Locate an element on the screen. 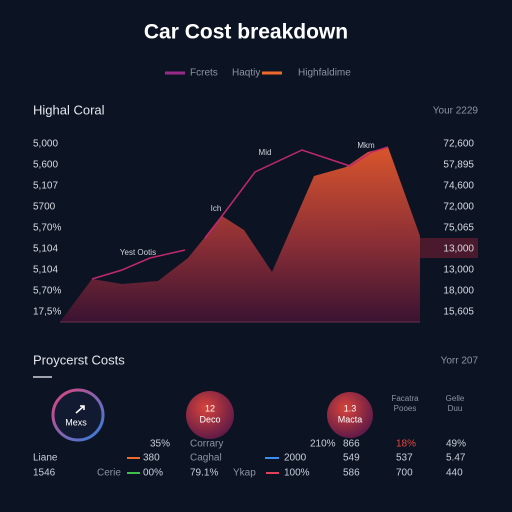  cell: 18% is located at coordinates (406, 444).